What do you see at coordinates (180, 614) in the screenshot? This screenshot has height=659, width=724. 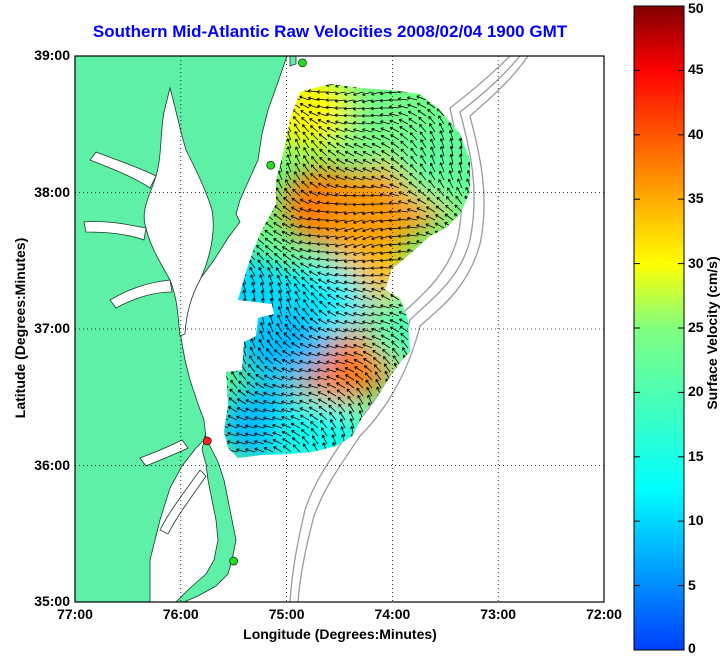 I see `x-tick-label: 76:00` at bounding box center [180, 614].